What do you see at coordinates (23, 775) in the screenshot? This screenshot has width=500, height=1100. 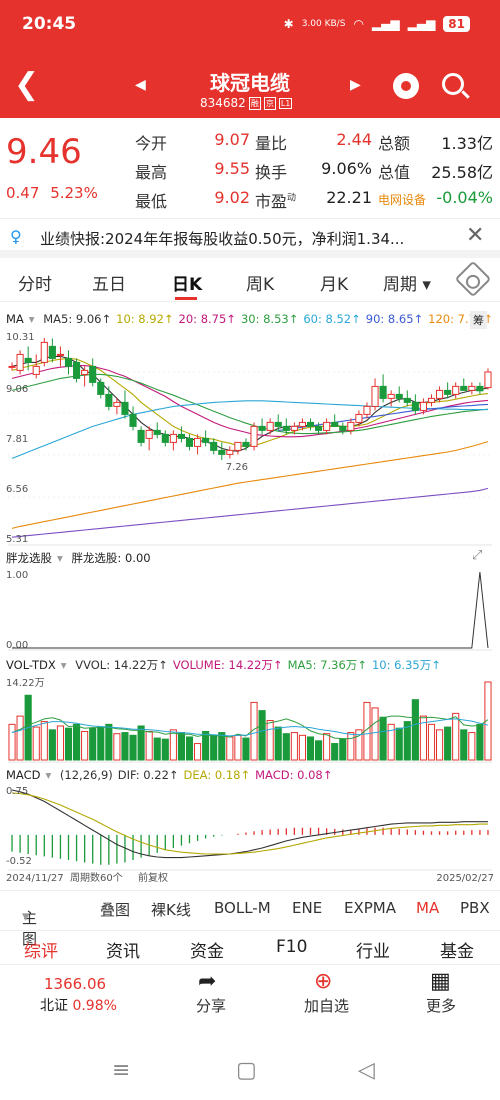 I see `macd-name: MACD` at bounding box center [23, 775].